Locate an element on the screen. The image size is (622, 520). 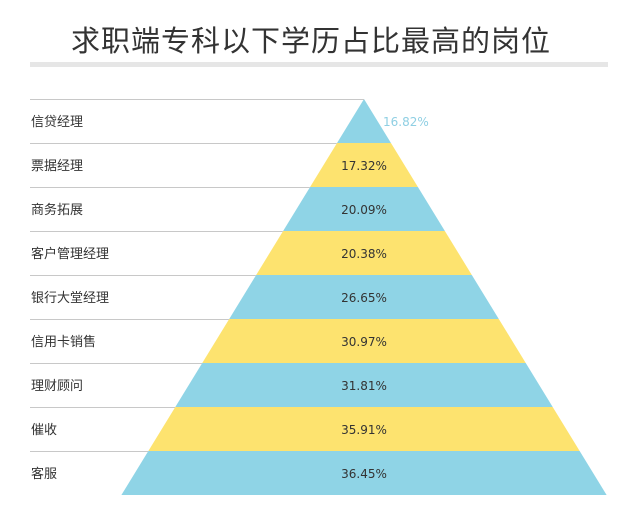
value-label: 31.81% is located at coordinates (364, 386).